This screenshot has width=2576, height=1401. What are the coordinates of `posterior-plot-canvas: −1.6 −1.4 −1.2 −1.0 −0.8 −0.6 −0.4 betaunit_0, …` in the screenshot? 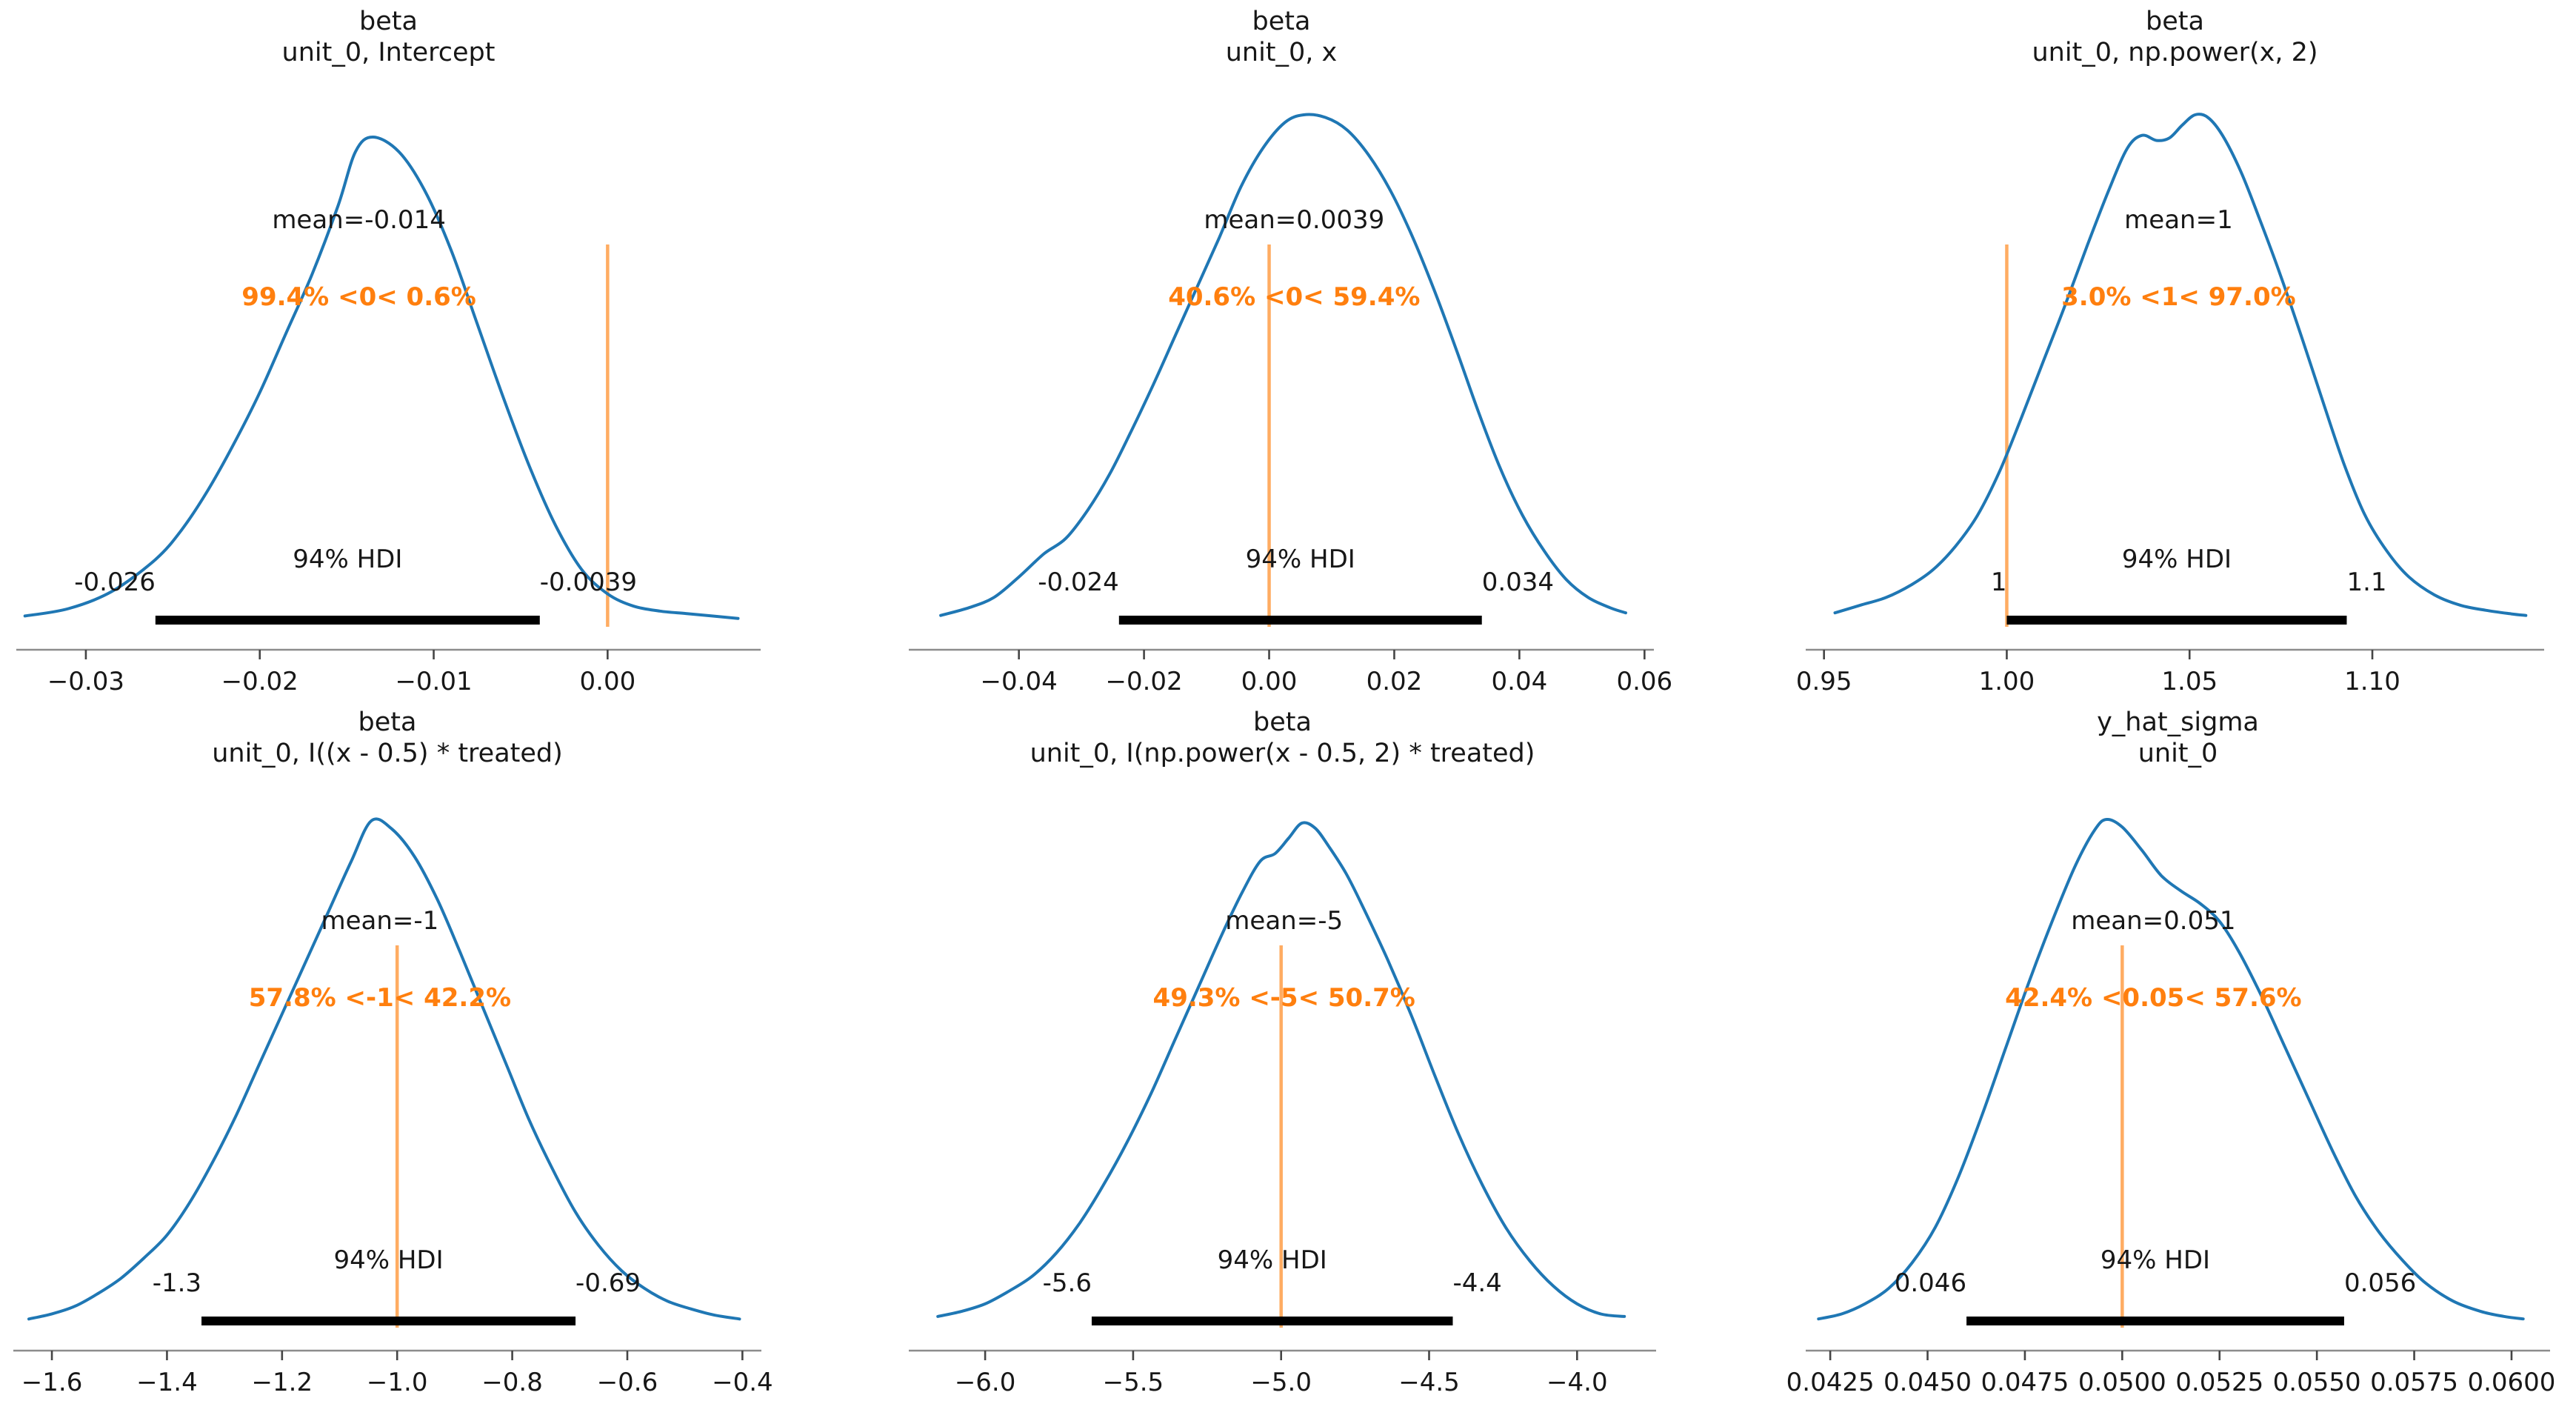 It's located at (393, 1052).